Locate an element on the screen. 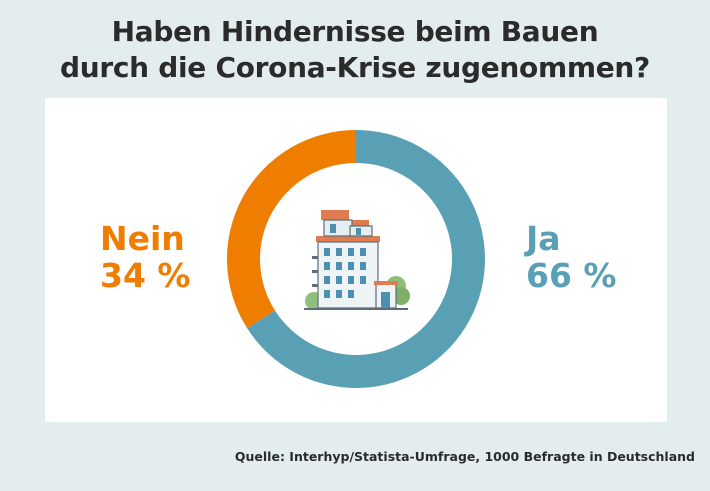 The image size is (710, 491). label-ja-name: Ja is located at coordinates (543, 238).